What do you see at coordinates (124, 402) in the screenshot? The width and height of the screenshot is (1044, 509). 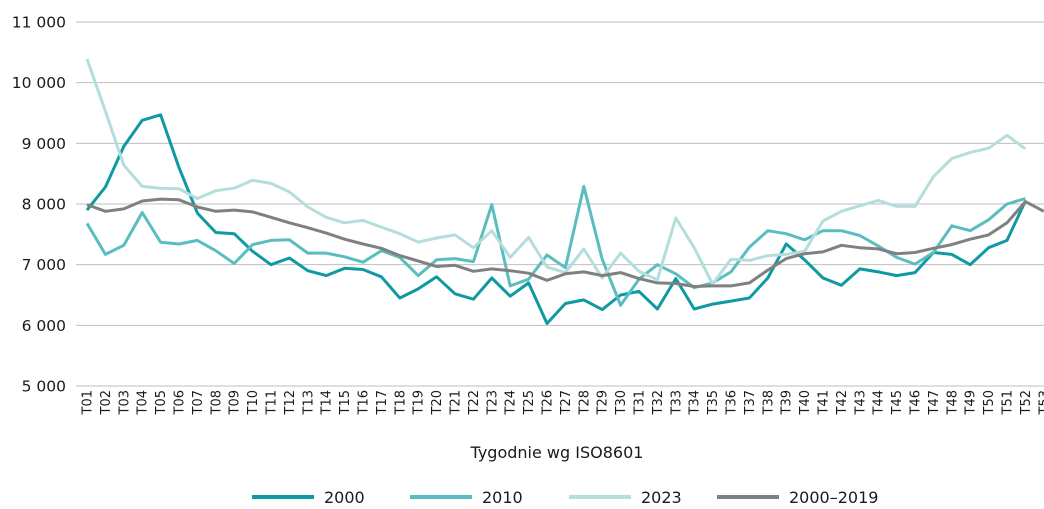 I see `x-tick-label: T03` at bounding box center [124, 402].